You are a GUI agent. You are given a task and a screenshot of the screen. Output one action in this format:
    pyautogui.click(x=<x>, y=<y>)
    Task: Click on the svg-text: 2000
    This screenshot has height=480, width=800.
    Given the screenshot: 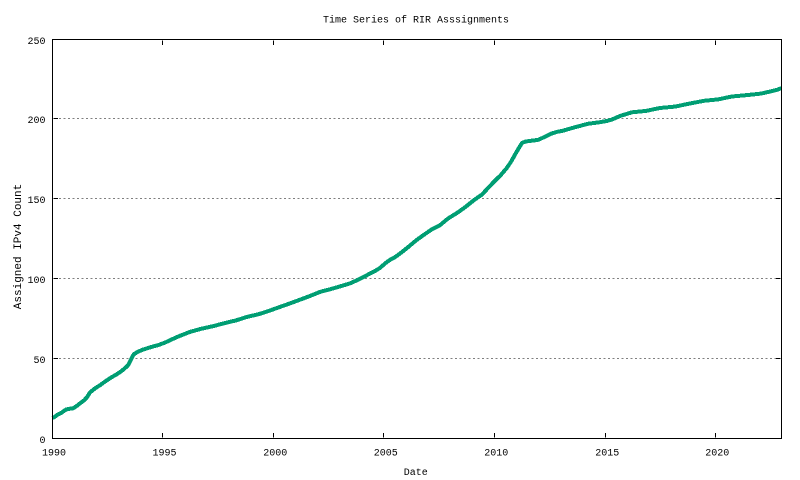 What is the action you would take?
    pyautogui.click(x=275, y=453)
    